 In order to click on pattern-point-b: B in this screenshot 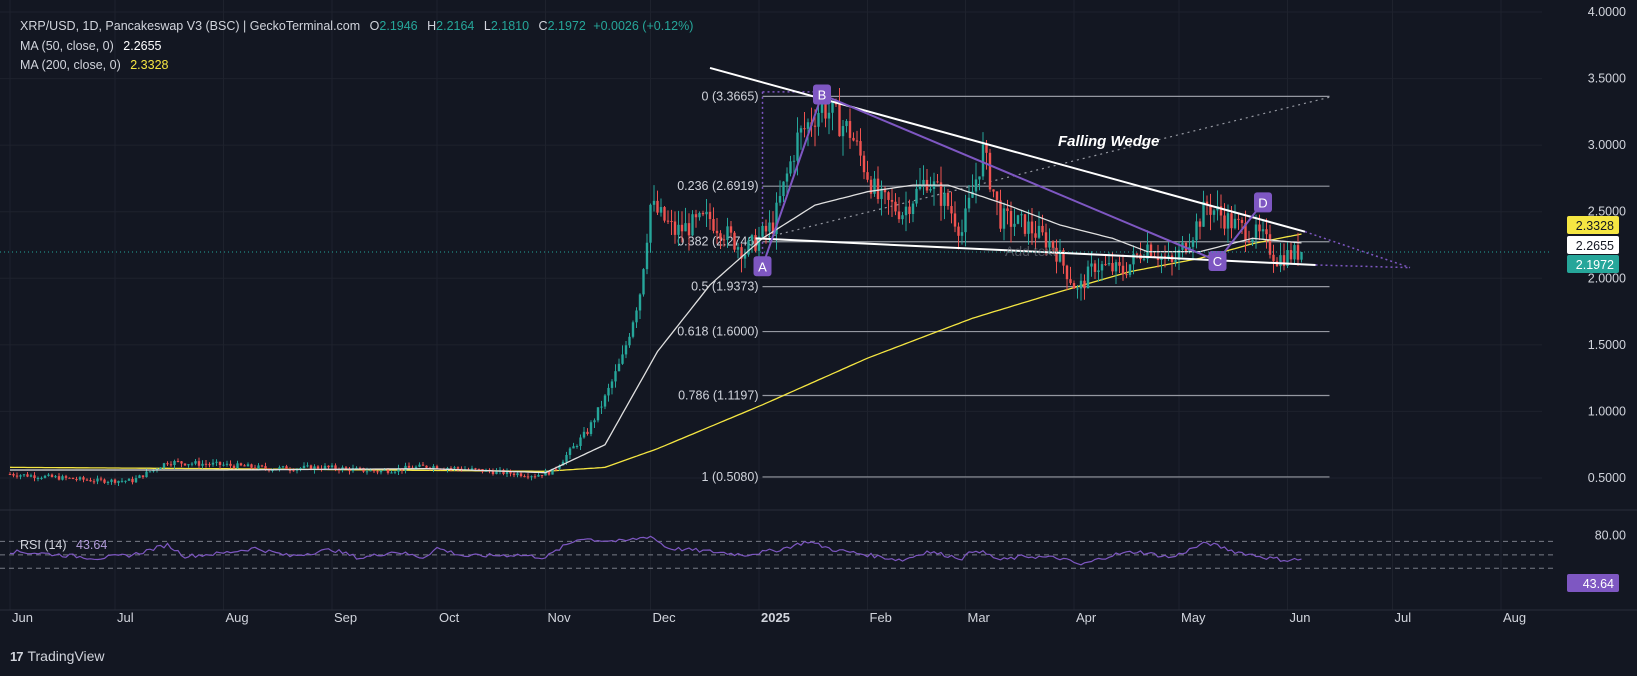, I will do `click(822, 94)`.